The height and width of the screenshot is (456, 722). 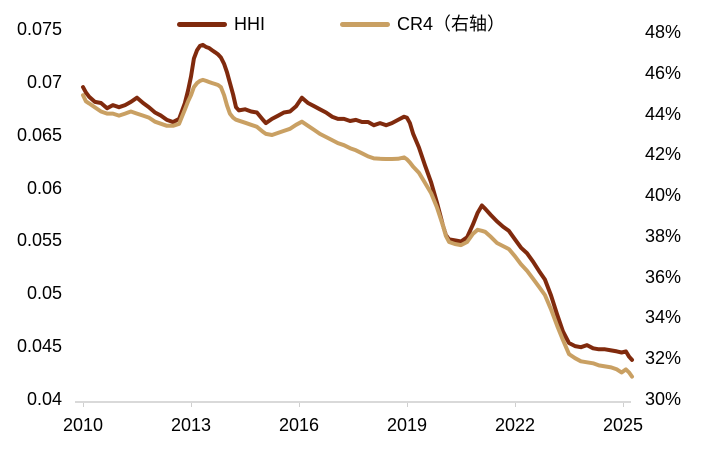 I want to click on right-axis-label: 30%, so click(x=663, y=399).